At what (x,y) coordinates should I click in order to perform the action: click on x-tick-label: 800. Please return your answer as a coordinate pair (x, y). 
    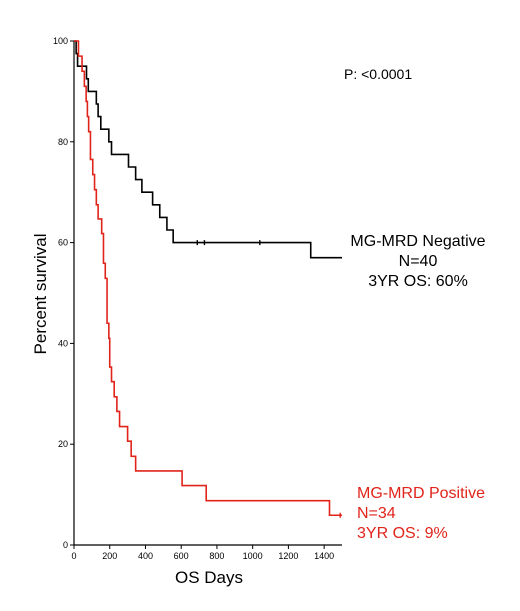
    Looking at the image, I should click on (216, 556).